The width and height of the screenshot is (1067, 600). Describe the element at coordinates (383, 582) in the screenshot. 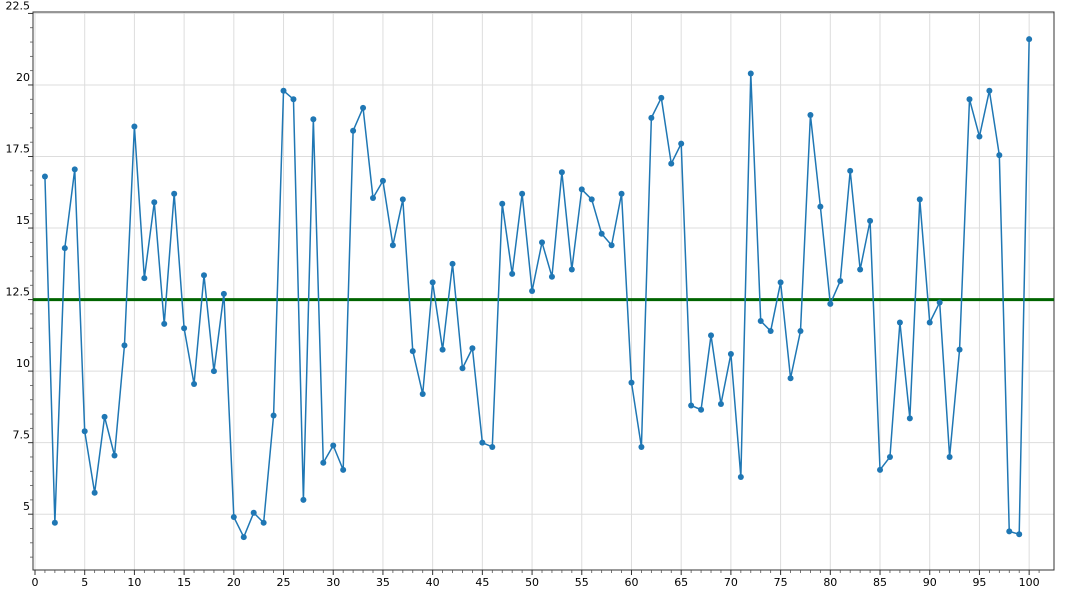

I see `x-tick-label: 35` at that location.